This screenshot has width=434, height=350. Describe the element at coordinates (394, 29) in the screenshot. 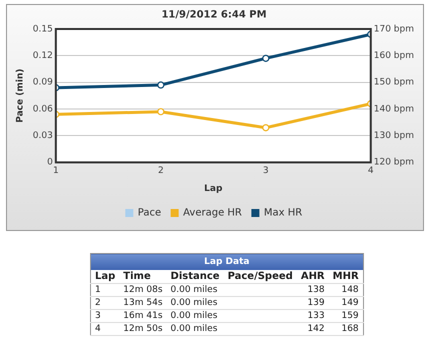

I see `y2-tick-label: 170 bpm` at that location.